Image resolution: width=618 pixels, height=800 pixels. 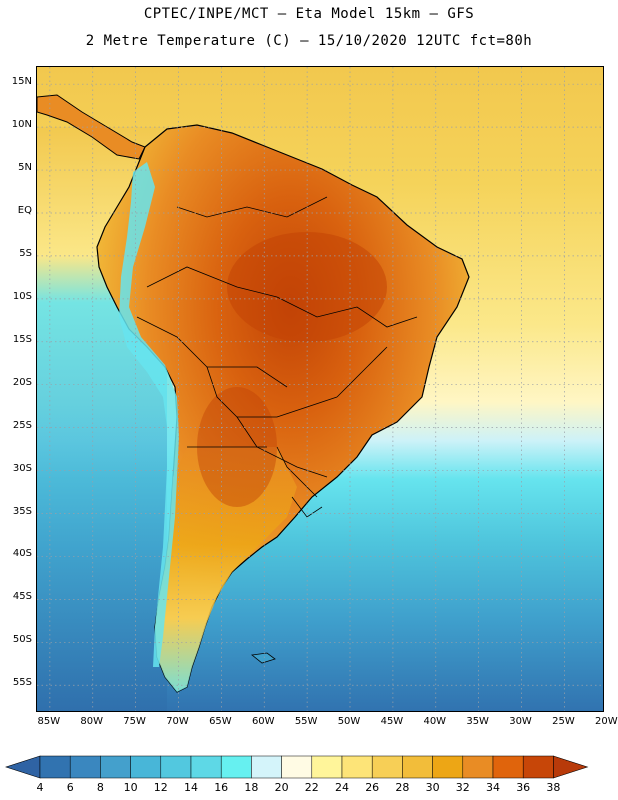 I want to click on colorbar-label: 4, so click(x=40, y=787).